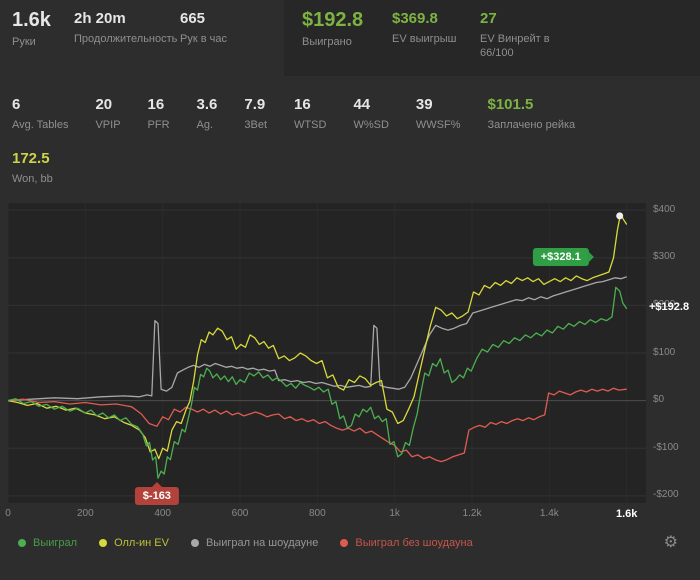 This screenshot has width=700, height=580. I want to click on stat-duration-value: 2h 20m, so click(100, 18).